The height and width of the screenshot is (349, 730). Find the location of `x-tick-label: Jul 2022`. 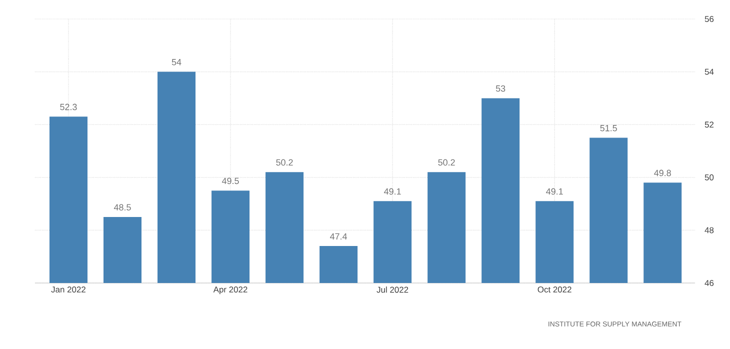

x-tick-label: Jul 2022 is located at coordinates (392, 289).